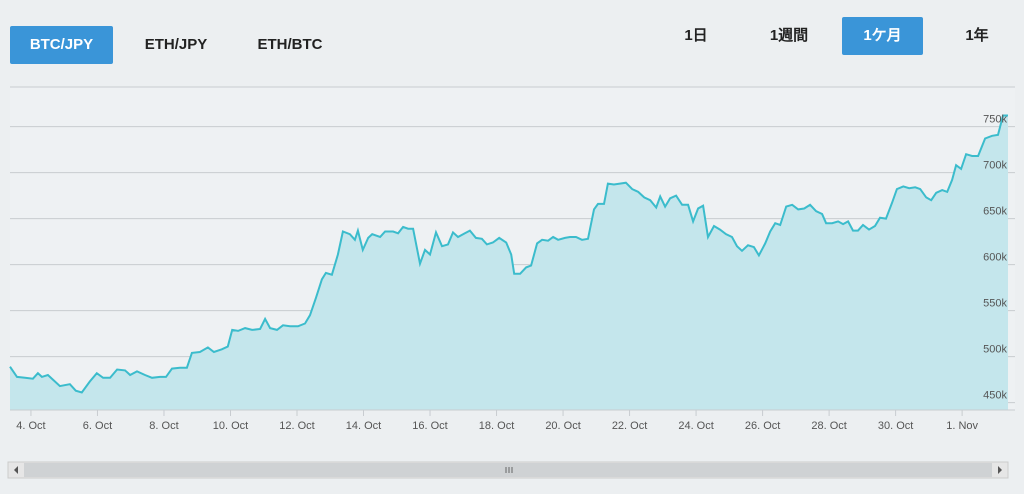 This screenshot has width=1024, height=494. Describe the element at coordinates (995, 119) in the screenshot. I see `y-tick-label: 750k` at that location.